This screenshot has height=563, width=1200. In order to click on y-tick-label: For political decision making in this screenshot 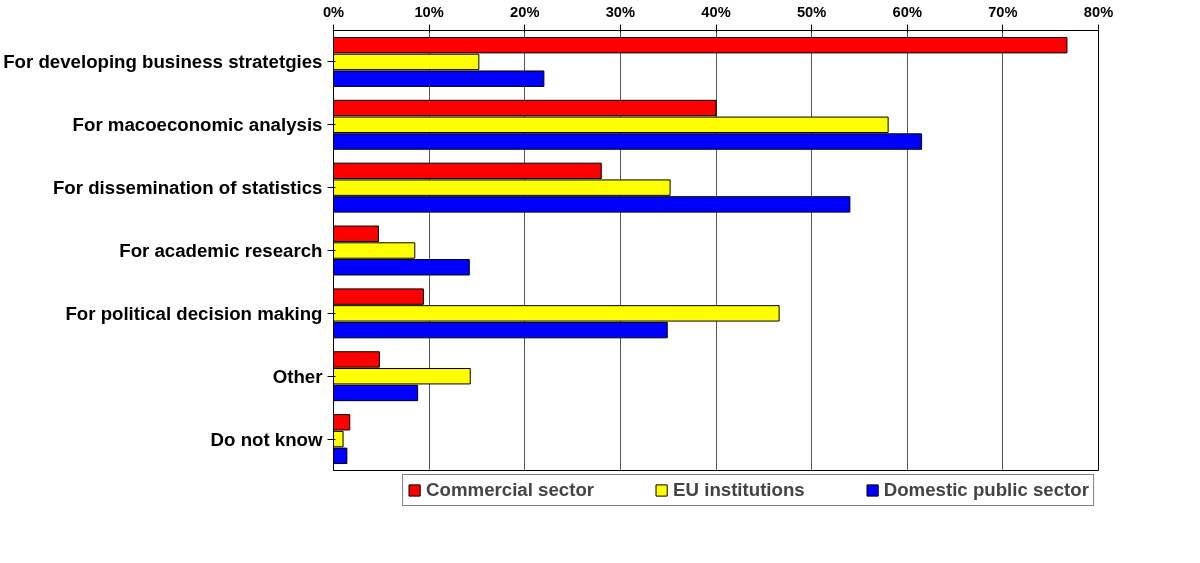, I will do `click(194, 313)`.